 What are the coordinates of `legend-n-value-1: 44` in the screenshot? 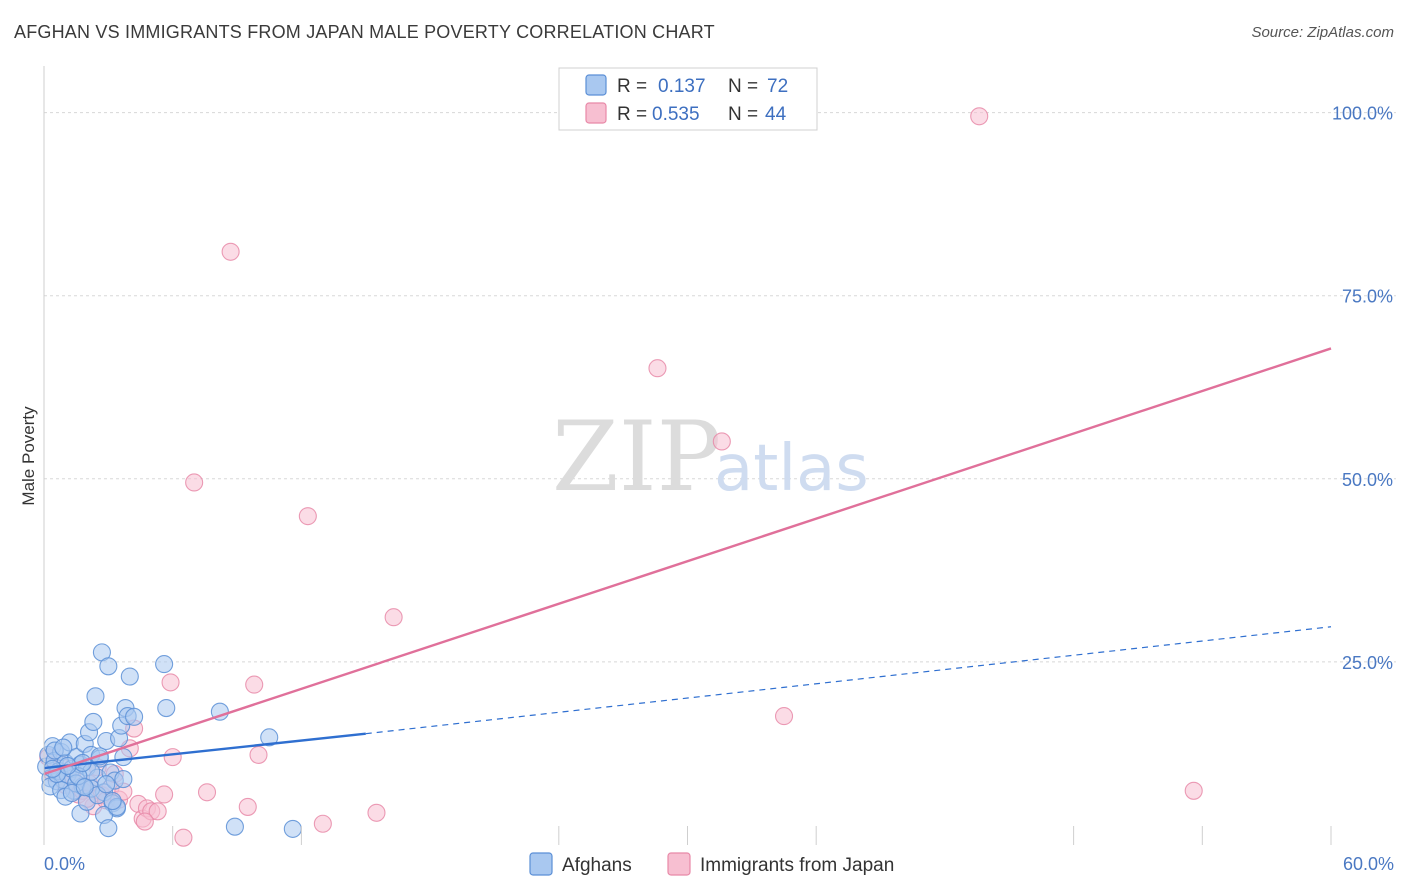 It's located at (776, 114).